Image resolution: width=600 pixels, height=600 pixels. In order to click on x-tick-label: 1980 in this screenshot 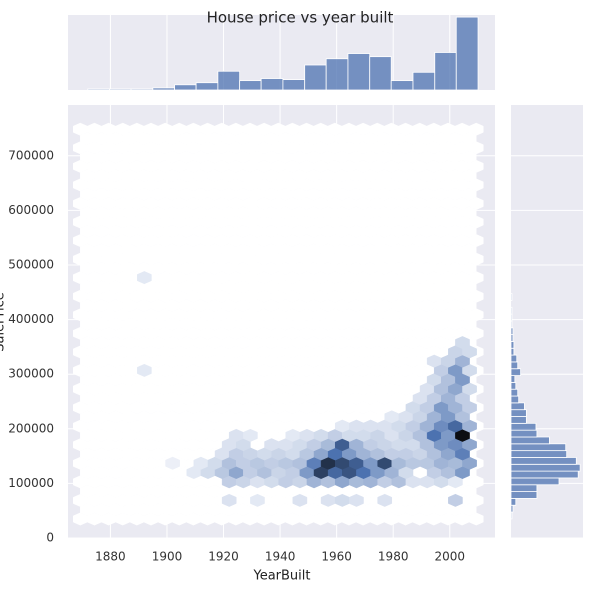, I will do `click(393, 557)`.